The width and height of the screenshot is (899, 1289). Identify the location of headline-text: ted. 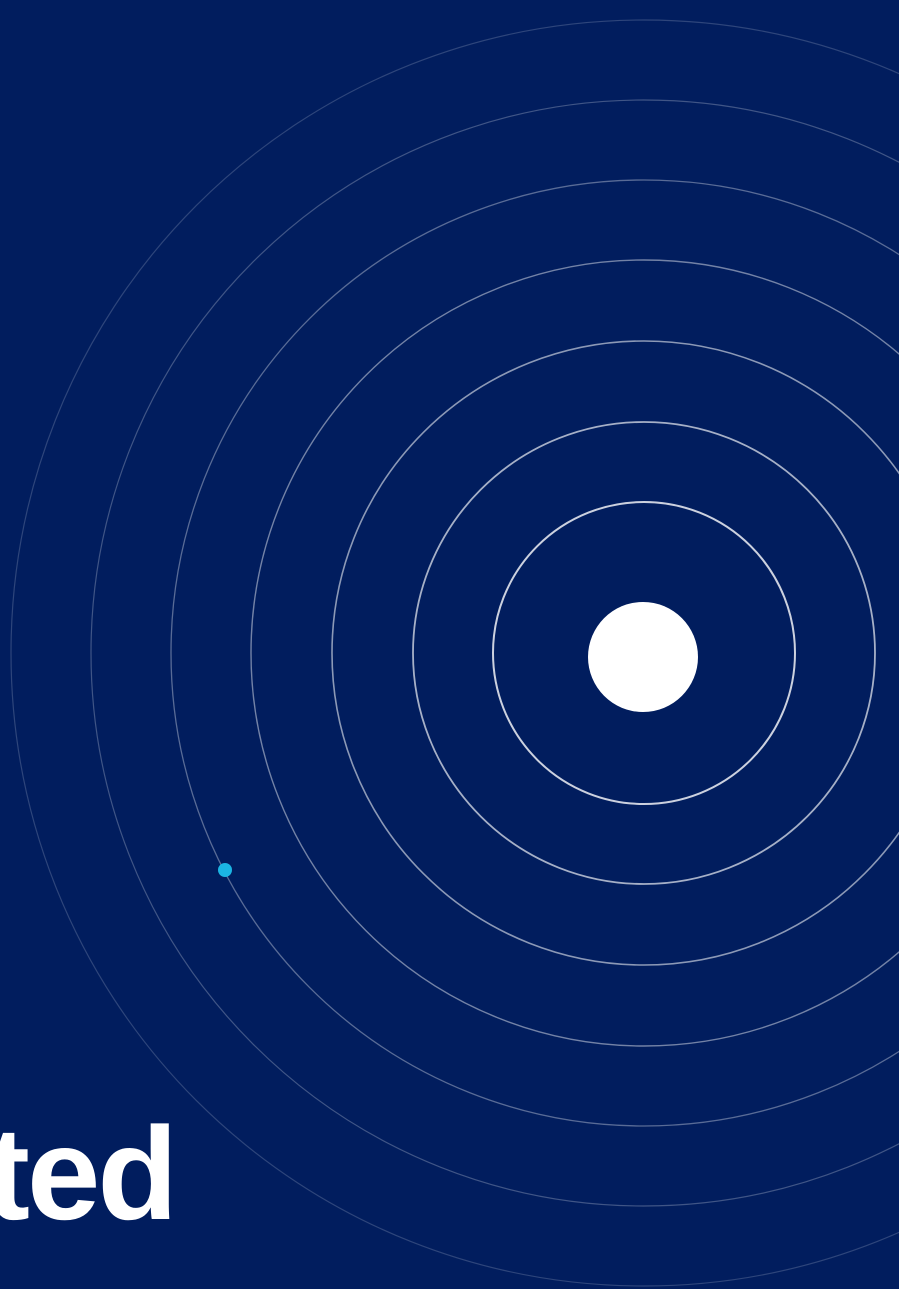
(89, 1173).